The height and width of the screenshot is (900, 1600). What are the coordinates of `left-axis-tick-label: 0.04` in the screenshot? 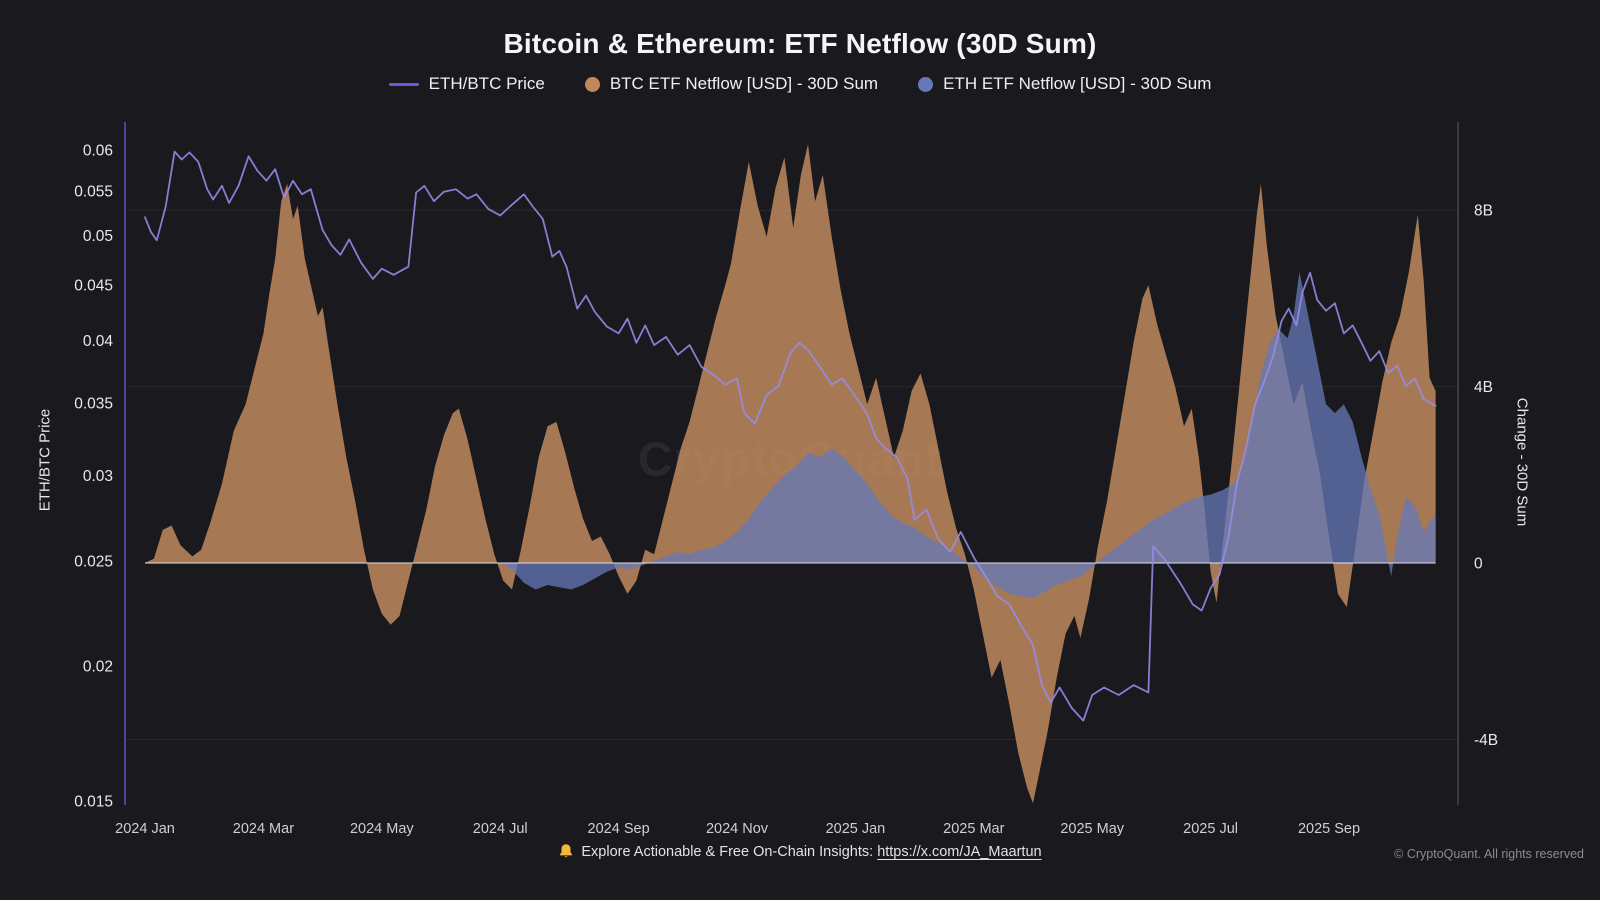 It's located at (98, 341).